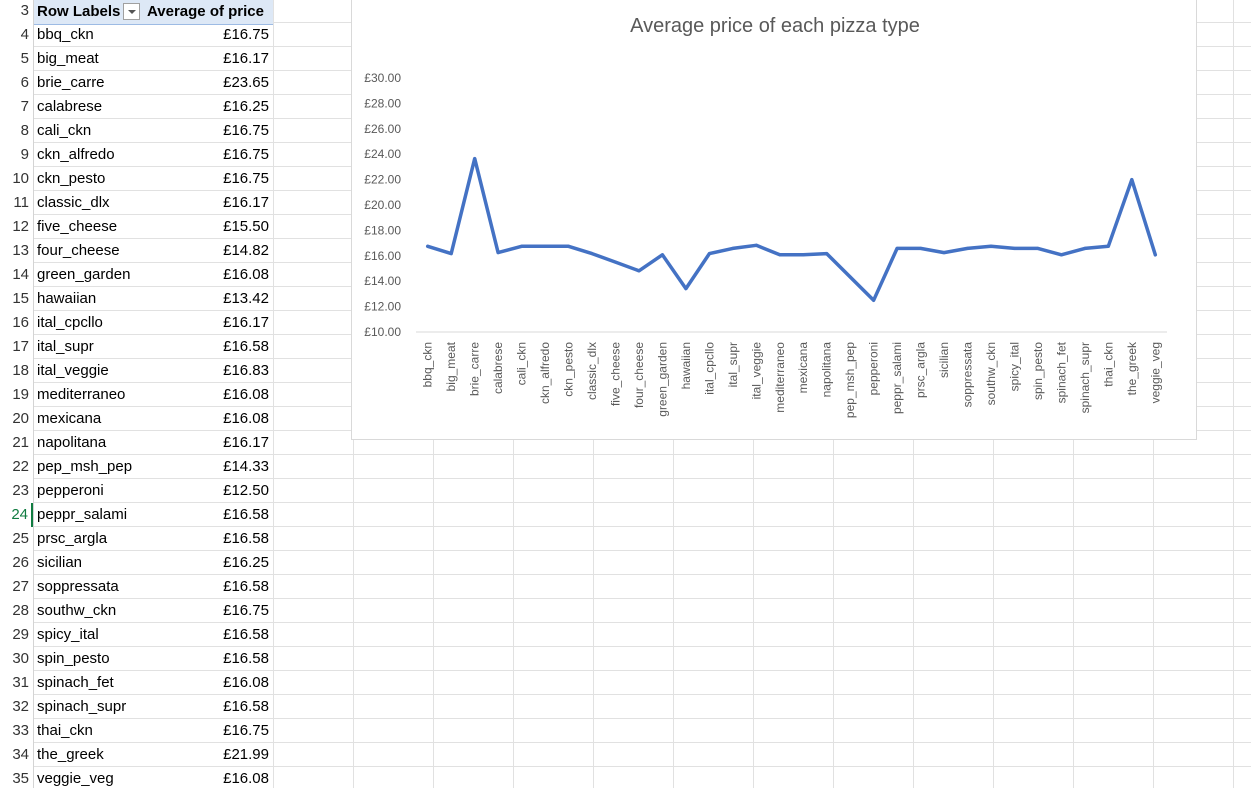 Image resolution: width=1251 pixels, height=788 pixels. I want to click on pivot-row-label: five_cheese, so click(77, 226).